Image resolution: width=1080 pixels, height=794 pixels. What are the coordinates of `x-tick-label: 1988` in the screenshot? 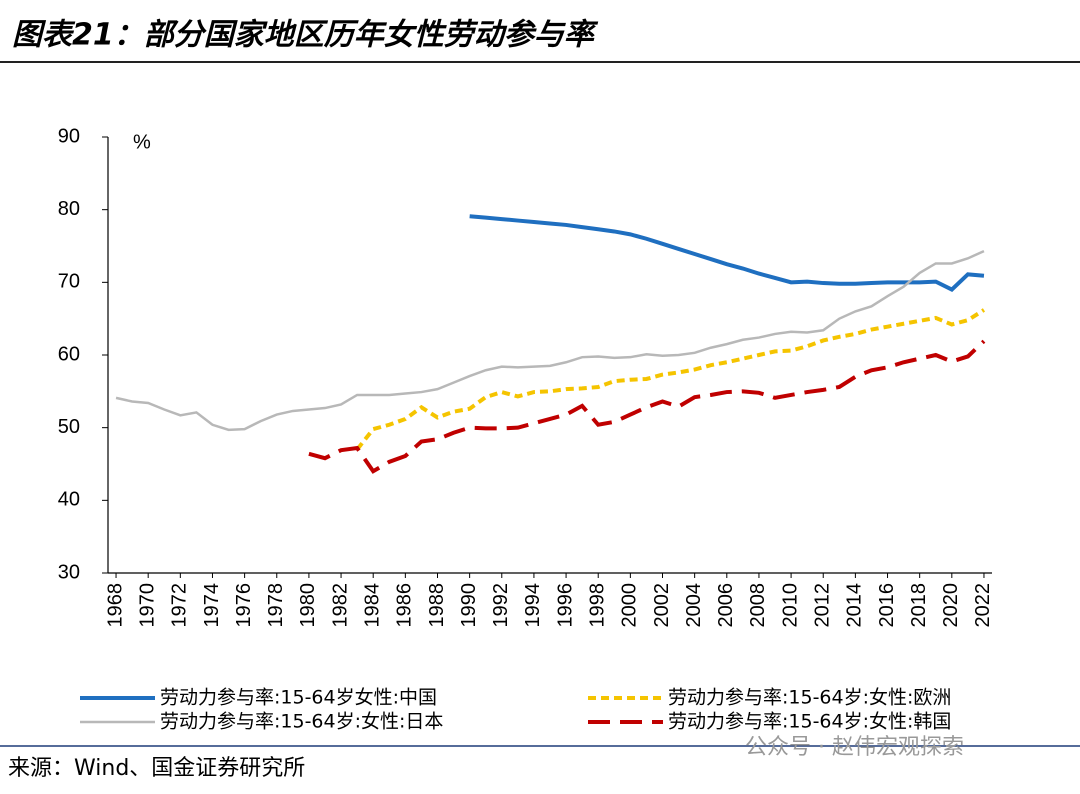 It's located at (437, 605).